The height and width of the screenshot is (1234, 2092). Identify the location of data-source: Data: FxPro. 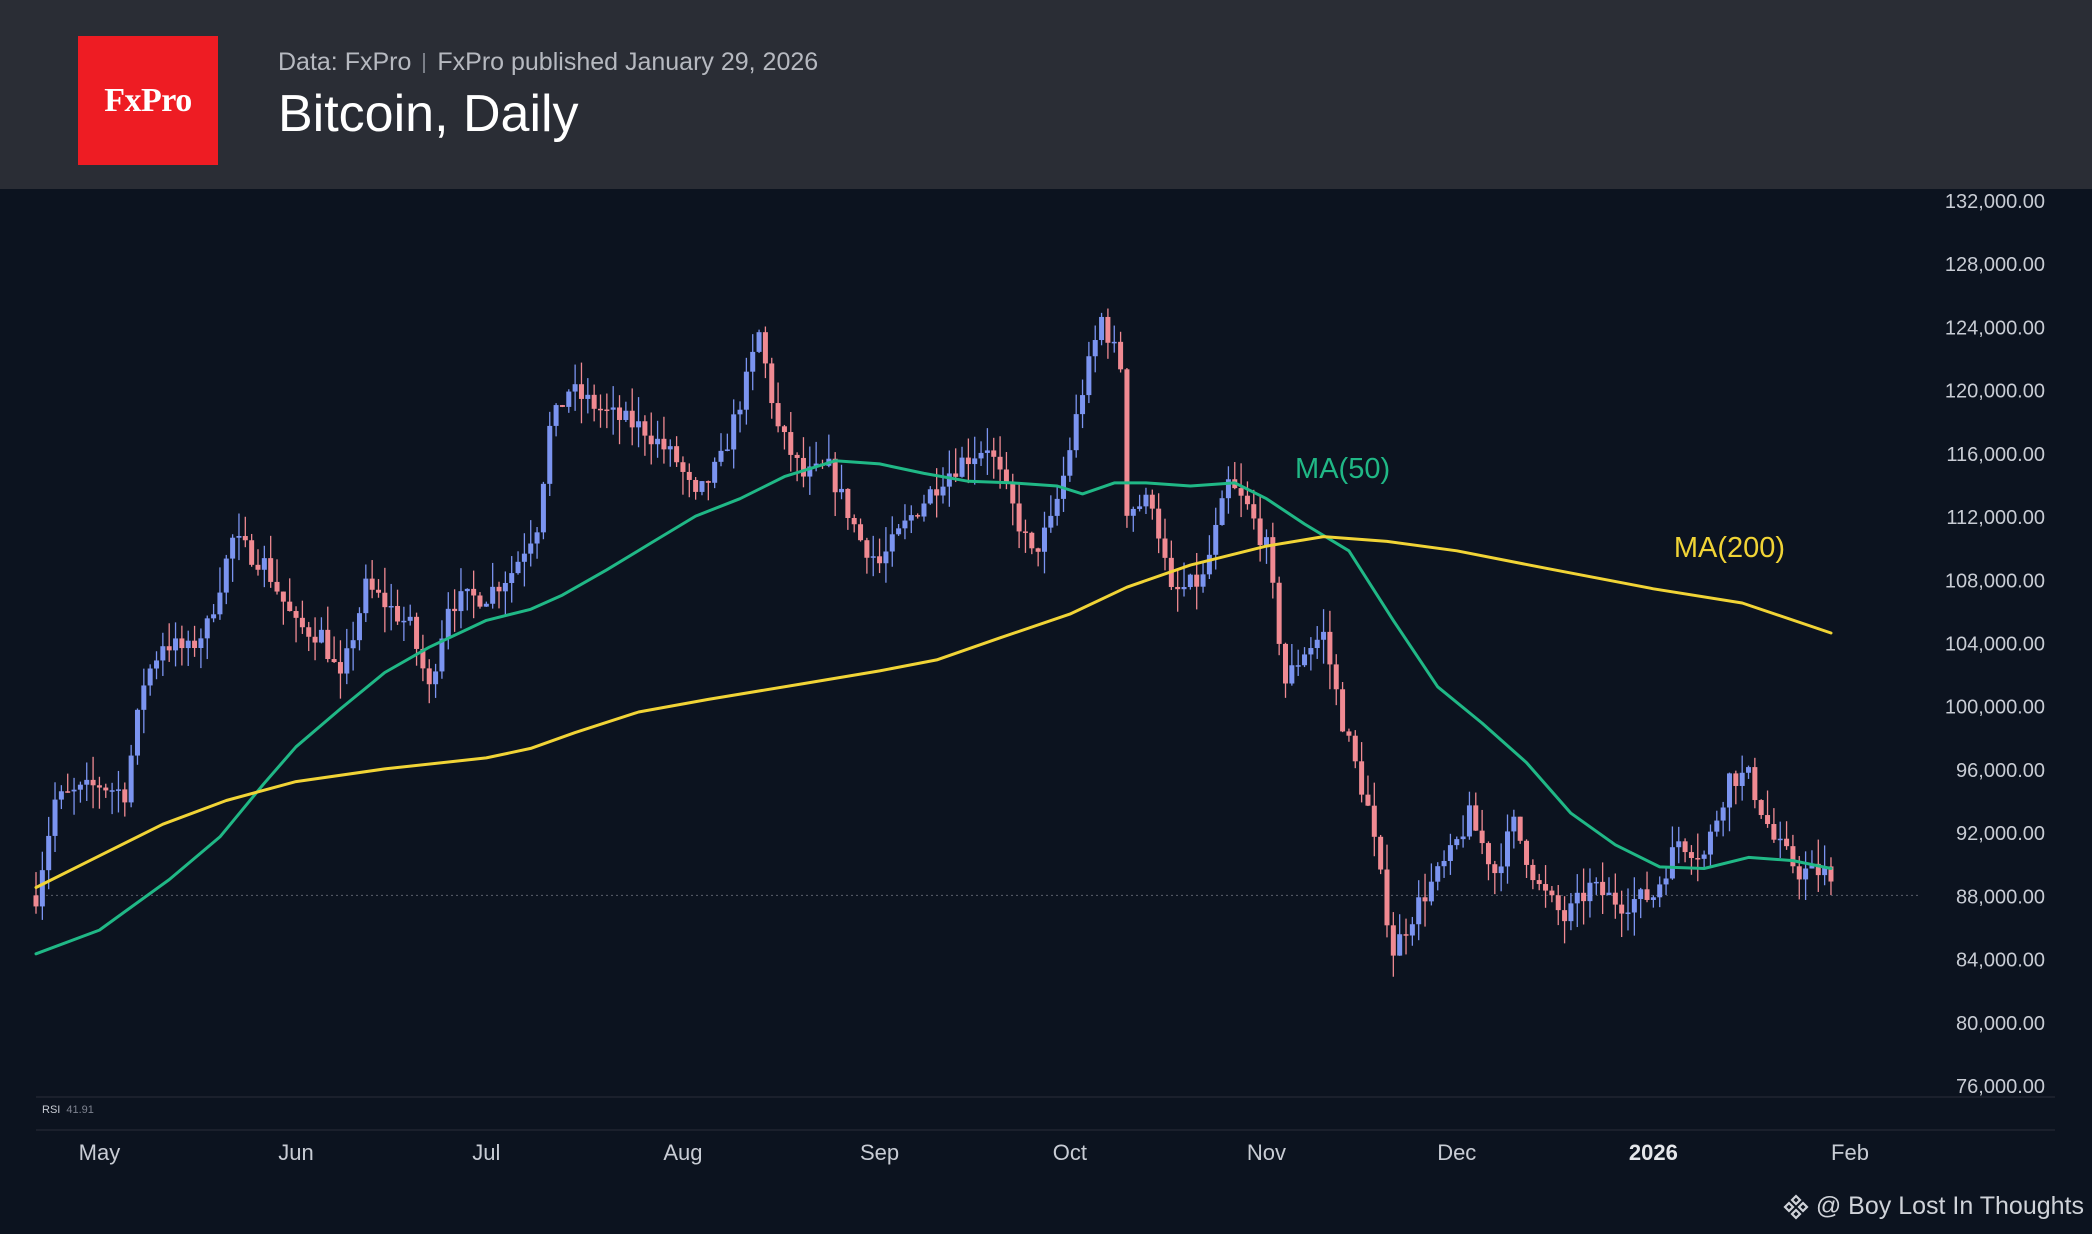
(345, 62).